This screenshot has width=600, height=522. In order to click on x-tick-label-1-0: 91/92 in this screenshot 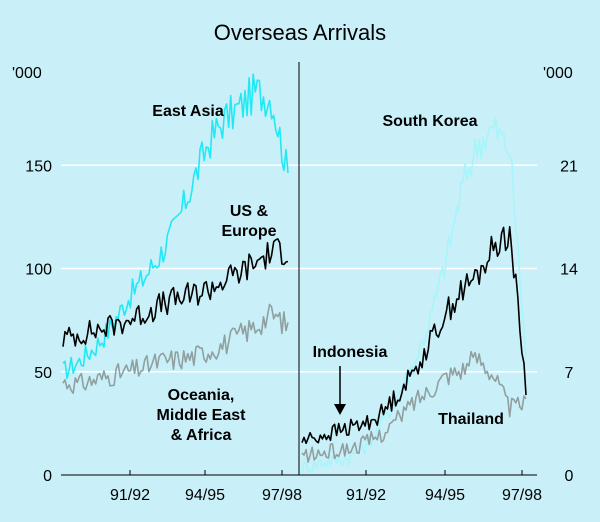, I will do `click(366, 495)`.